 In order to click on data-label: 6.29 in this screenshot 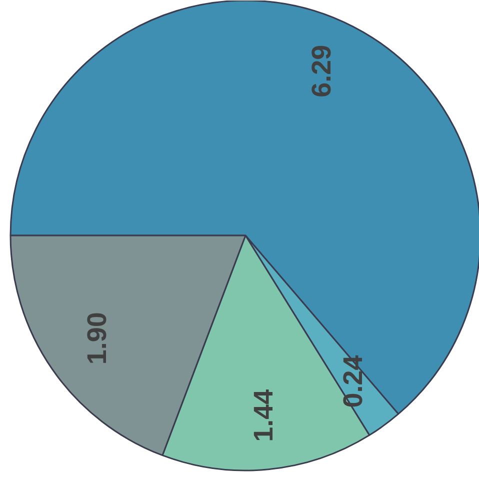, I will do `click(321, 71)`.